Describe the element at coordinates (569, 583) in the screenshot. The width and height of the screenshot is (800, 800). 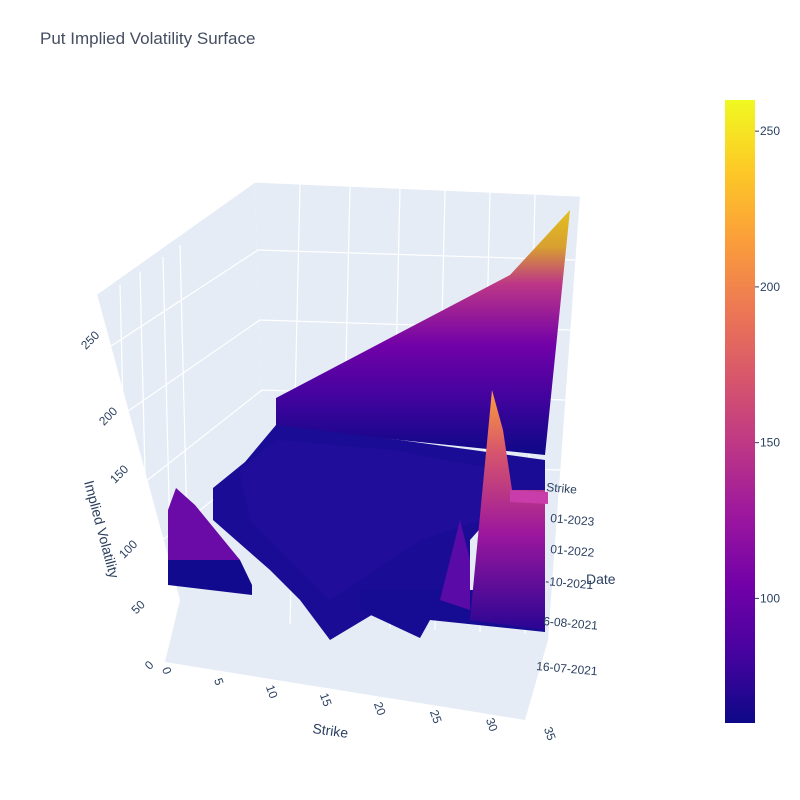
I see `y-tick-label: -10-2021` at that location.